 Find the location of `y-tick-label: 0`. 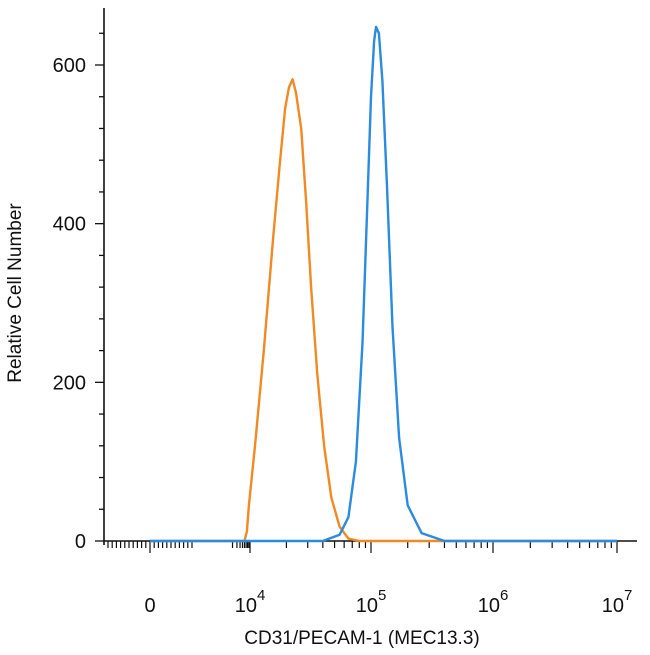

y-tick-label: 0 is located at coordinates (80, 542).